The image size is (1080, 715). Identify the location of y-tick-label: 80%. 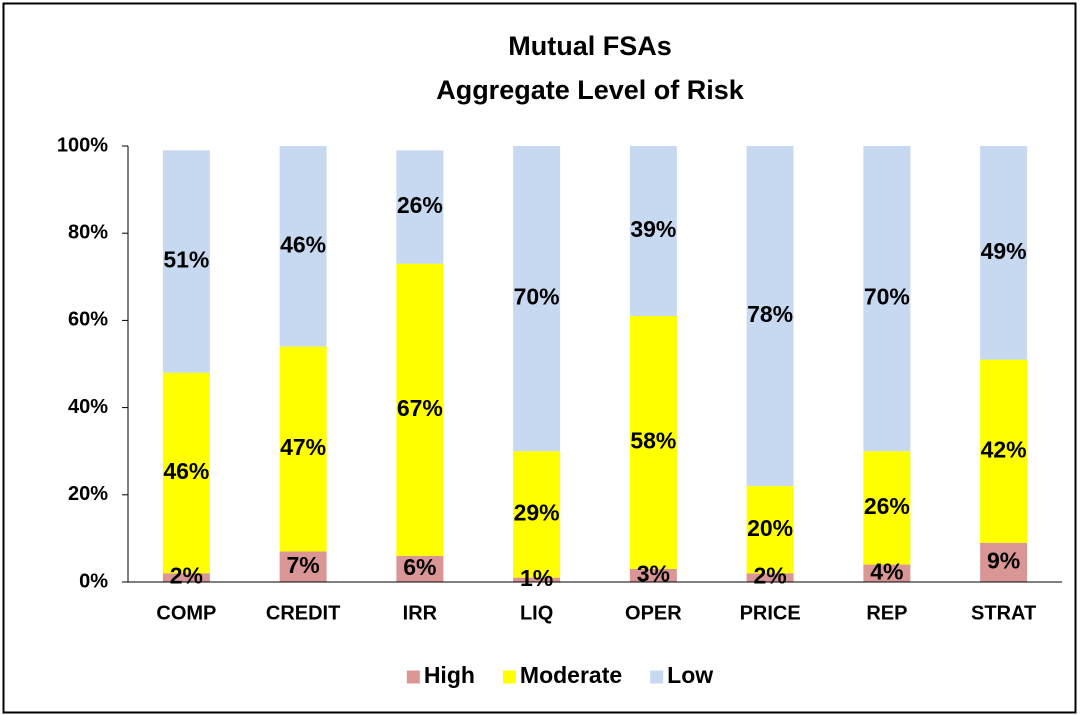
(88, 232).